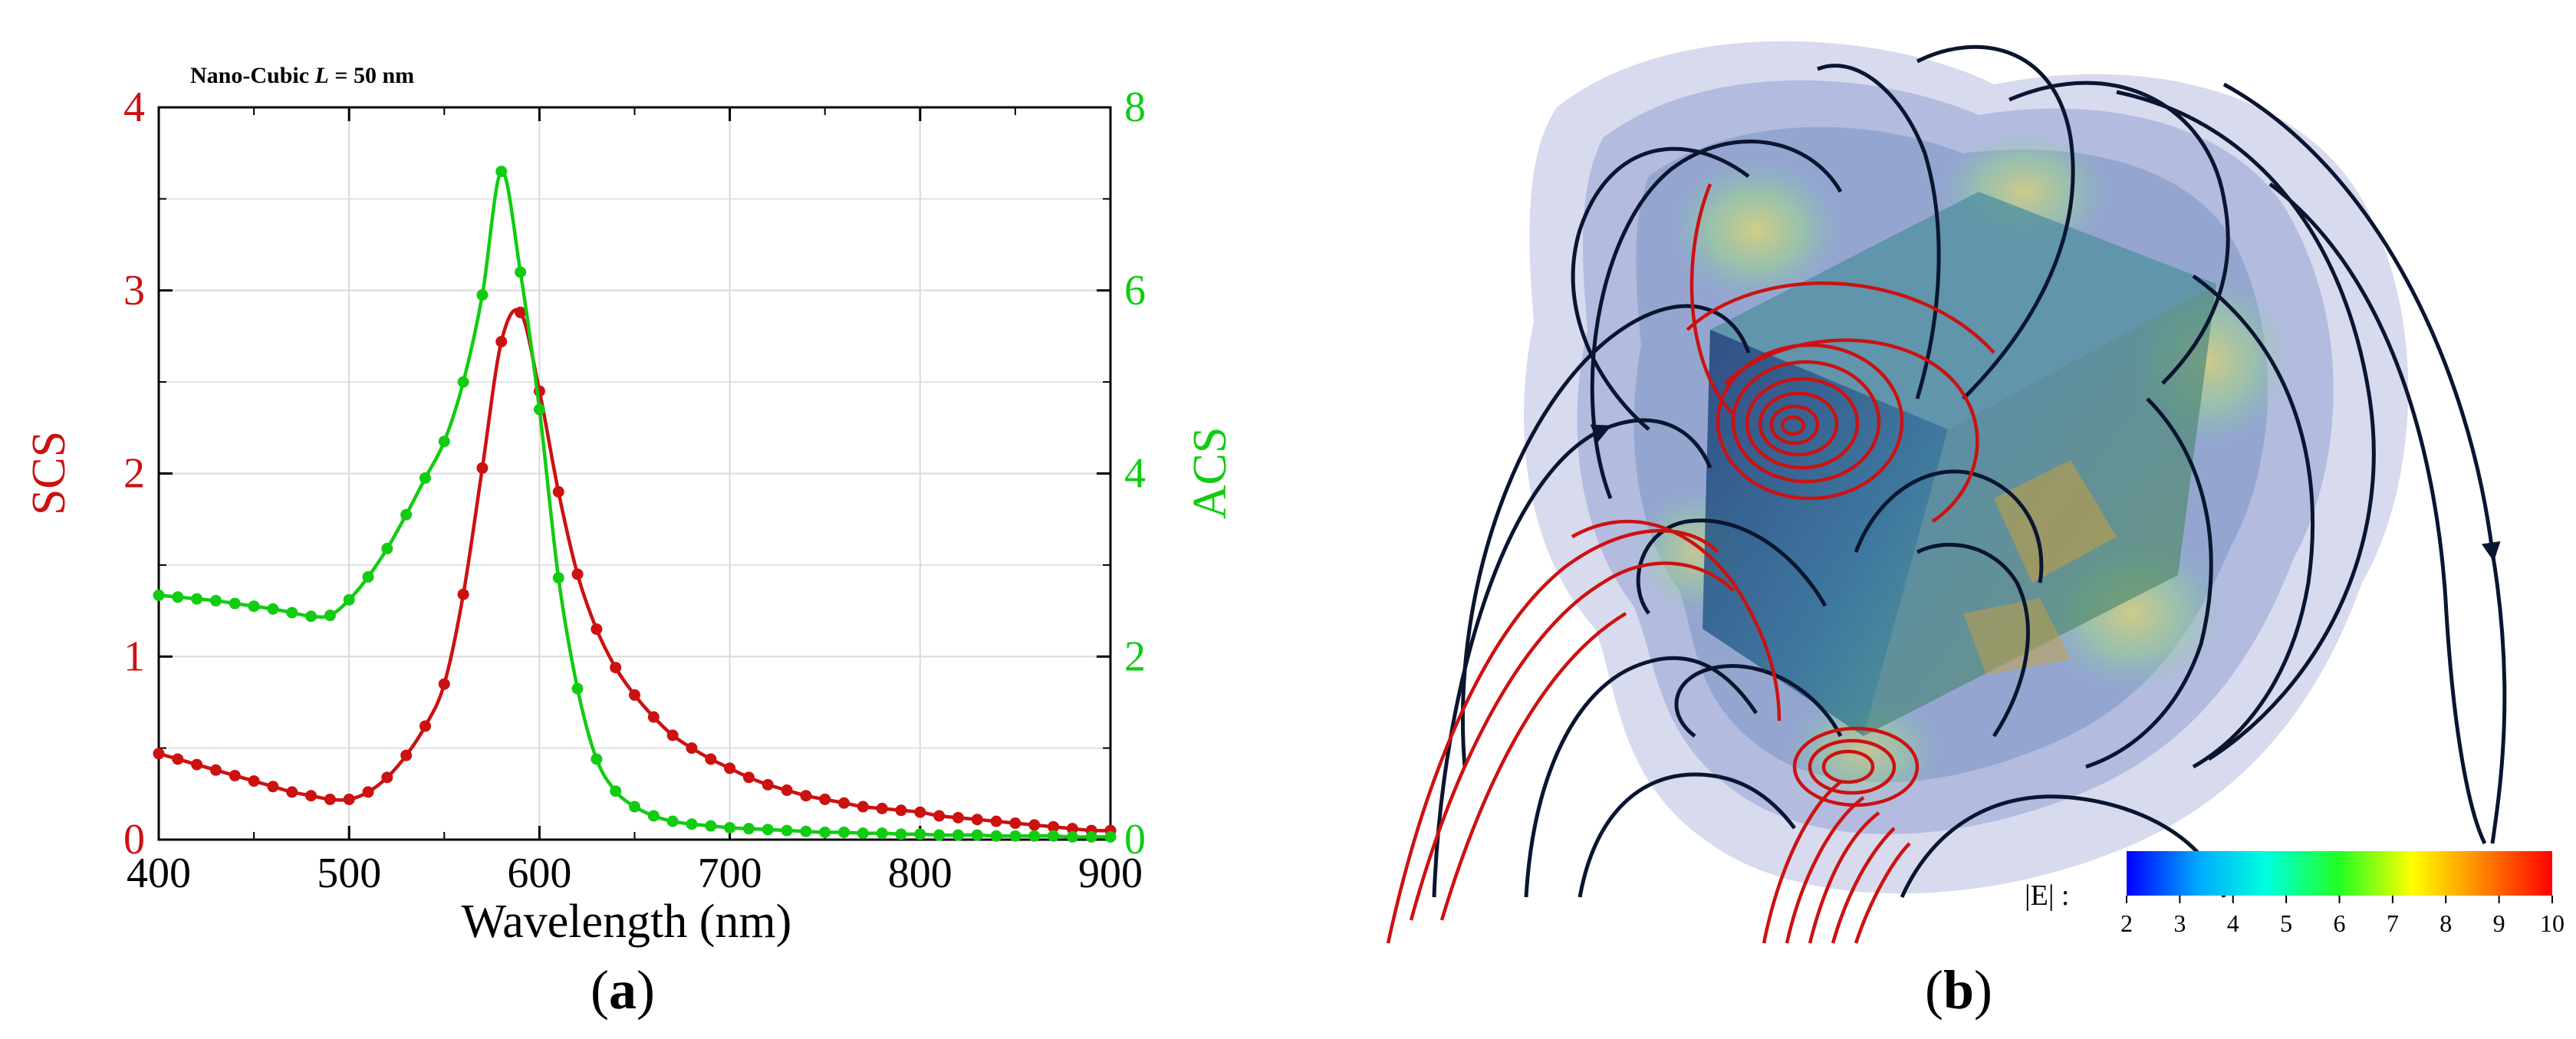 The image size is (2576, 1039). Describe the element at coordinates (920, 873) in the screenshot. I see `x-tick-label: 800` at that location.